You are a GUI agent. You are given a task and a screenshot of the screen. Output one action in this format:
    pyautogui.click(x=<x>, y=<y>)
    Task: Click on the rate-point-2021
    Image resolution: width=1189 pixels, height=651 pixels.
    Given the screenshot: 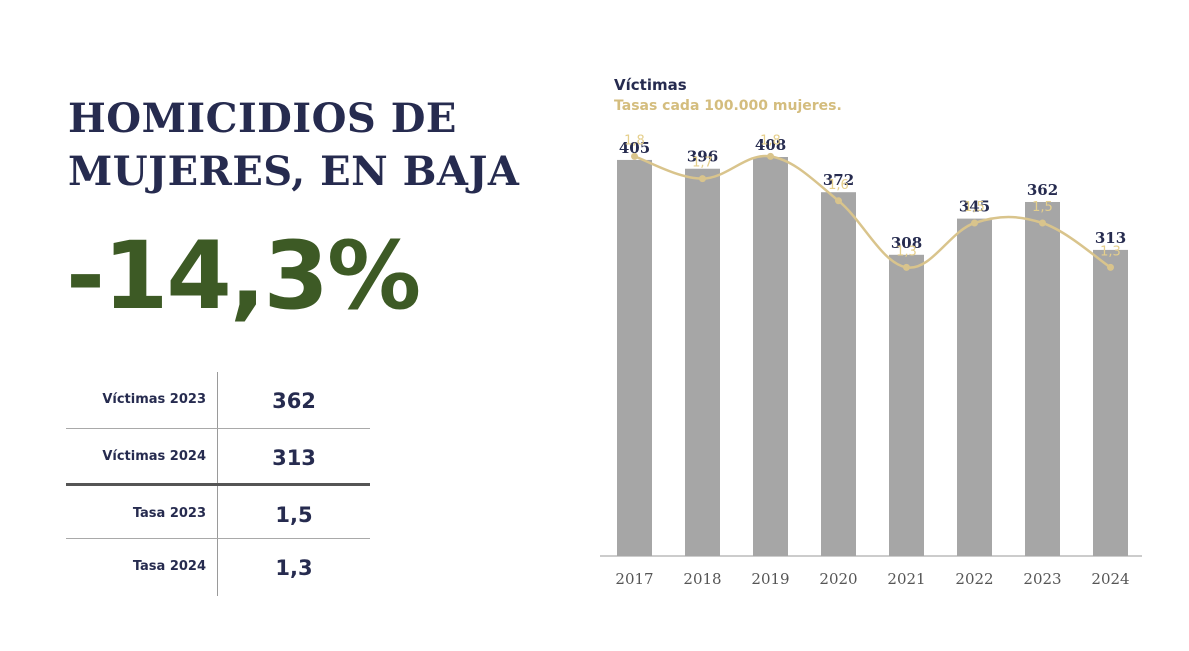 What is the action you would take?
    pyautogui.click(x=906, y=267)
    